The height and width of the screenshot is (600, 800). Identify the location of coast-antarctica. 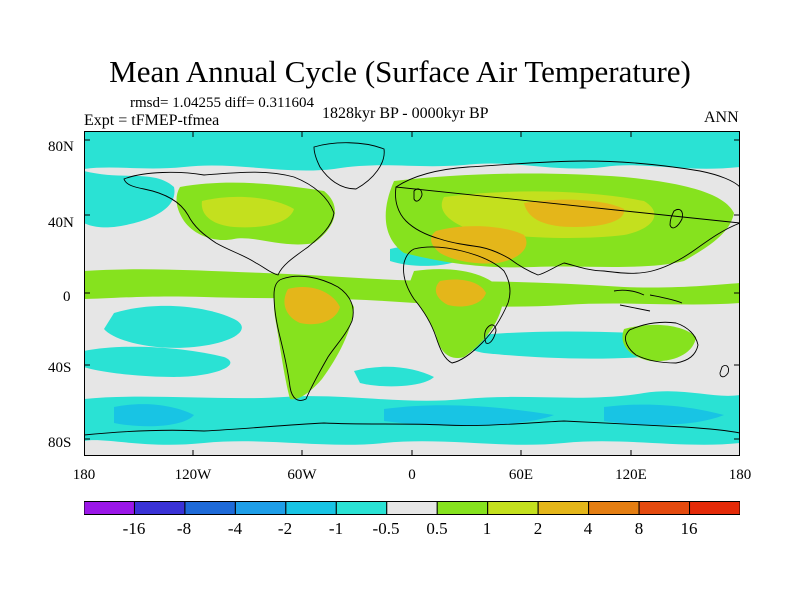
(412, 428).